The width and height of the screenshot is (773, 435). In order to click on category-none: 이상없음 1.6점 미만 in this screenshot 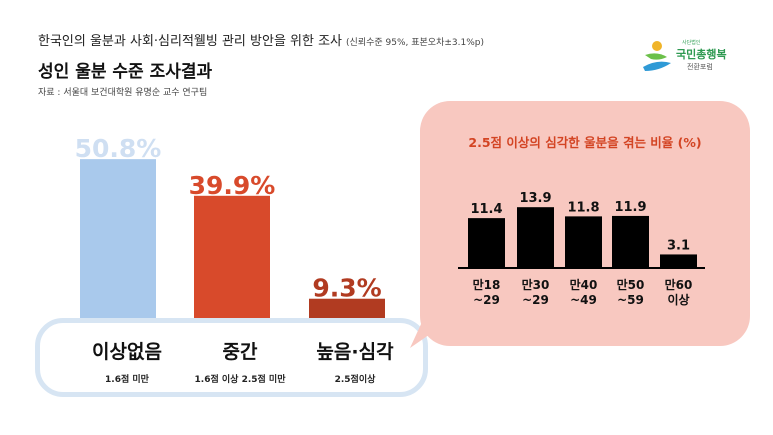, I will do `click(127, 361)`.